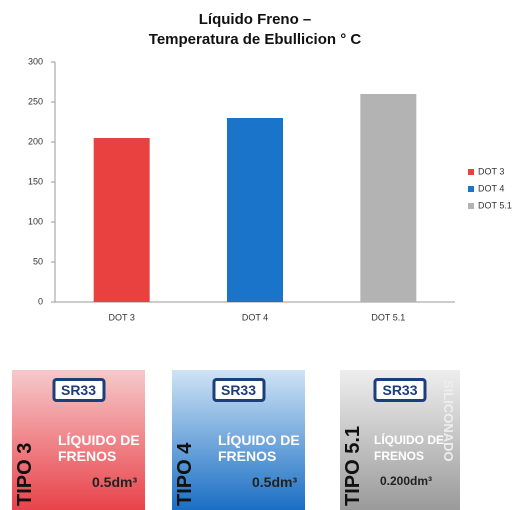  Describe the element at coordinates (121, 317) in the screenshot. I see `x-tick-label: DOT 3` at that location.